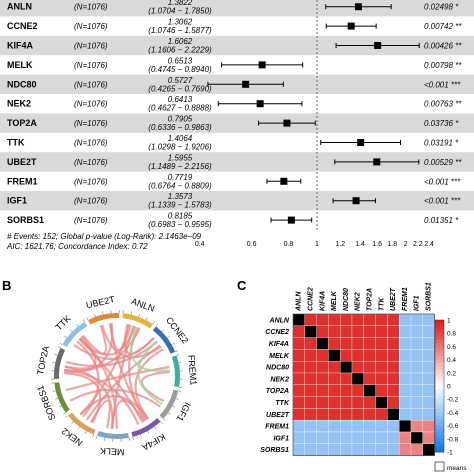 The height and width of the screenshot is (474, 474). Describe the element at coordinates (451, 347) in the screenshot. I see `colorbar-tick: 0.6` at that location.